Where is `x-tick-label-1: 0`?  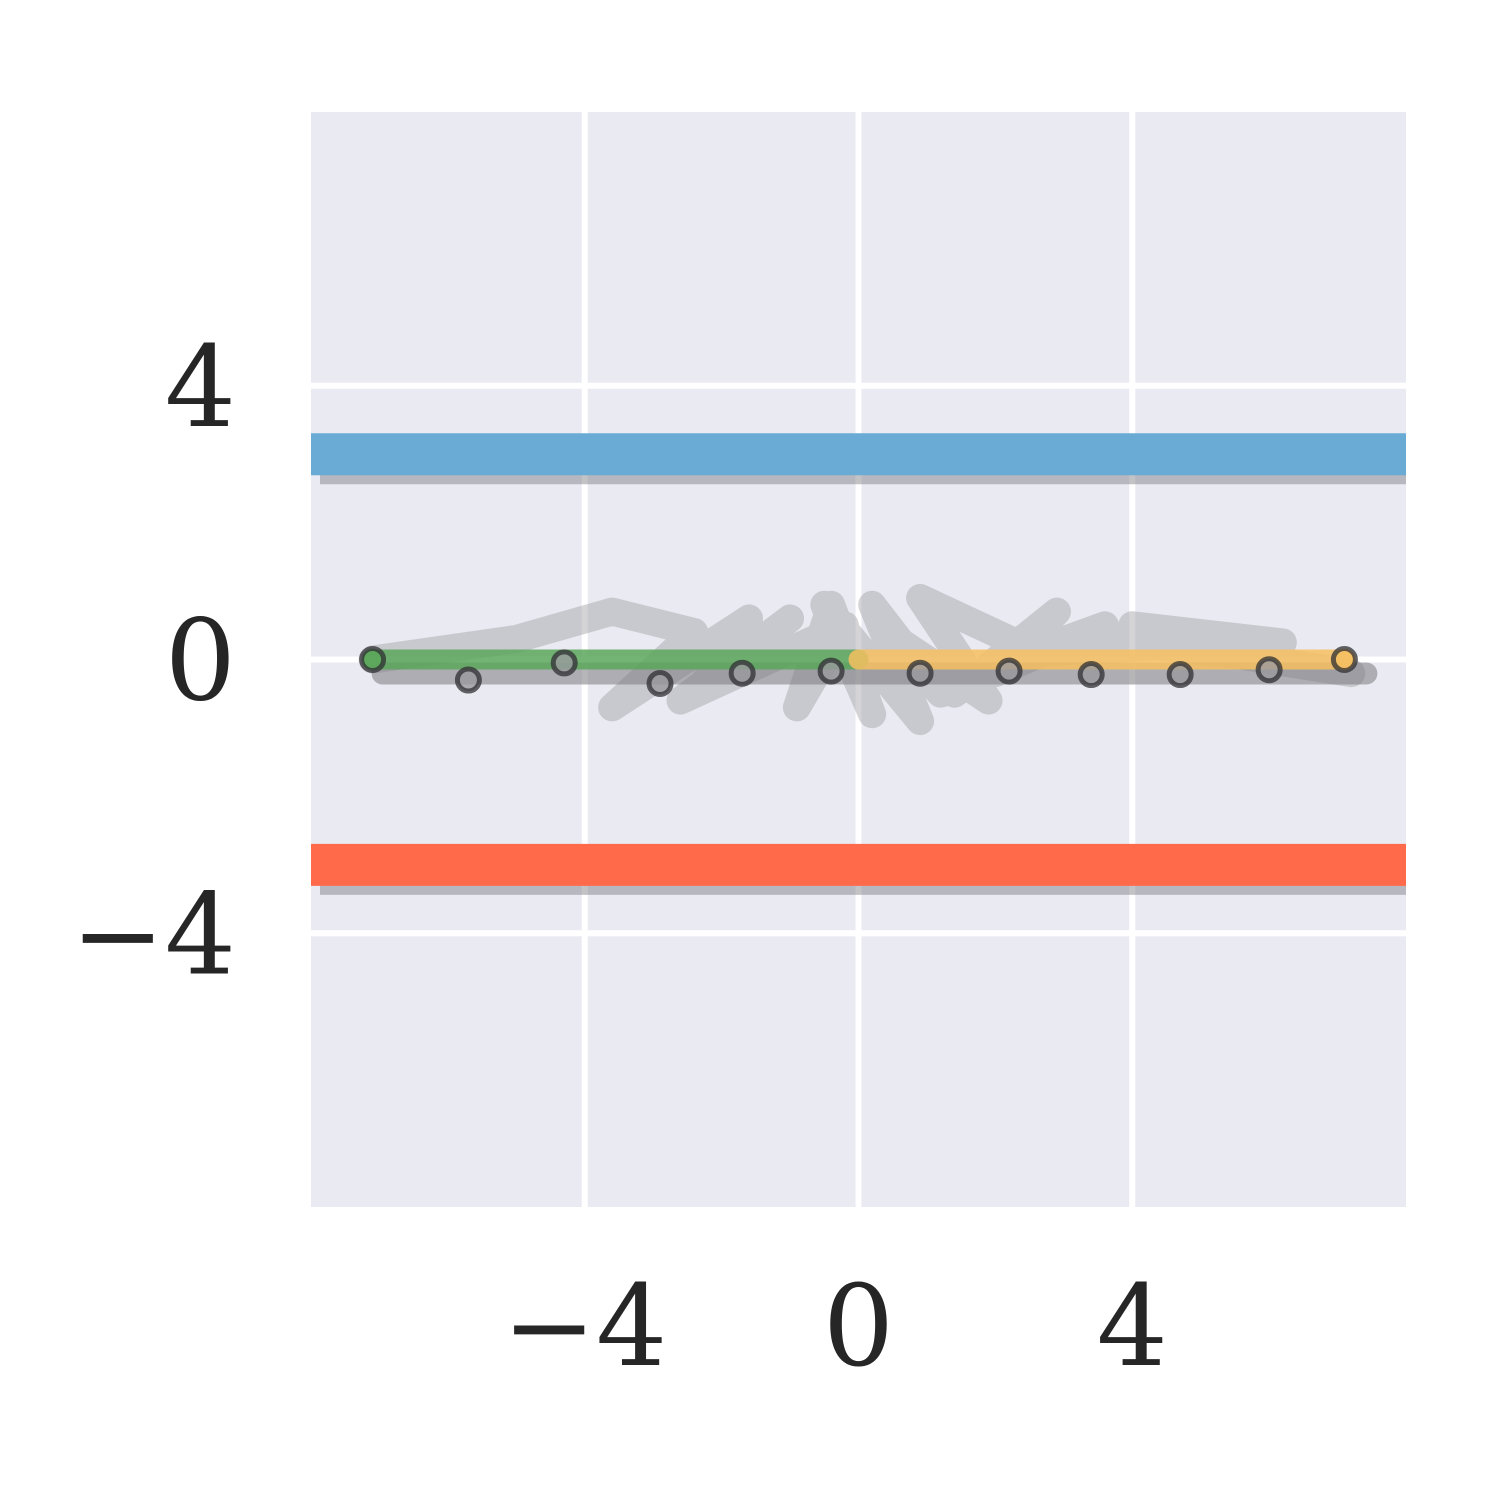 x-tick-label-1: 0 is located at coordinates (858, 1327).